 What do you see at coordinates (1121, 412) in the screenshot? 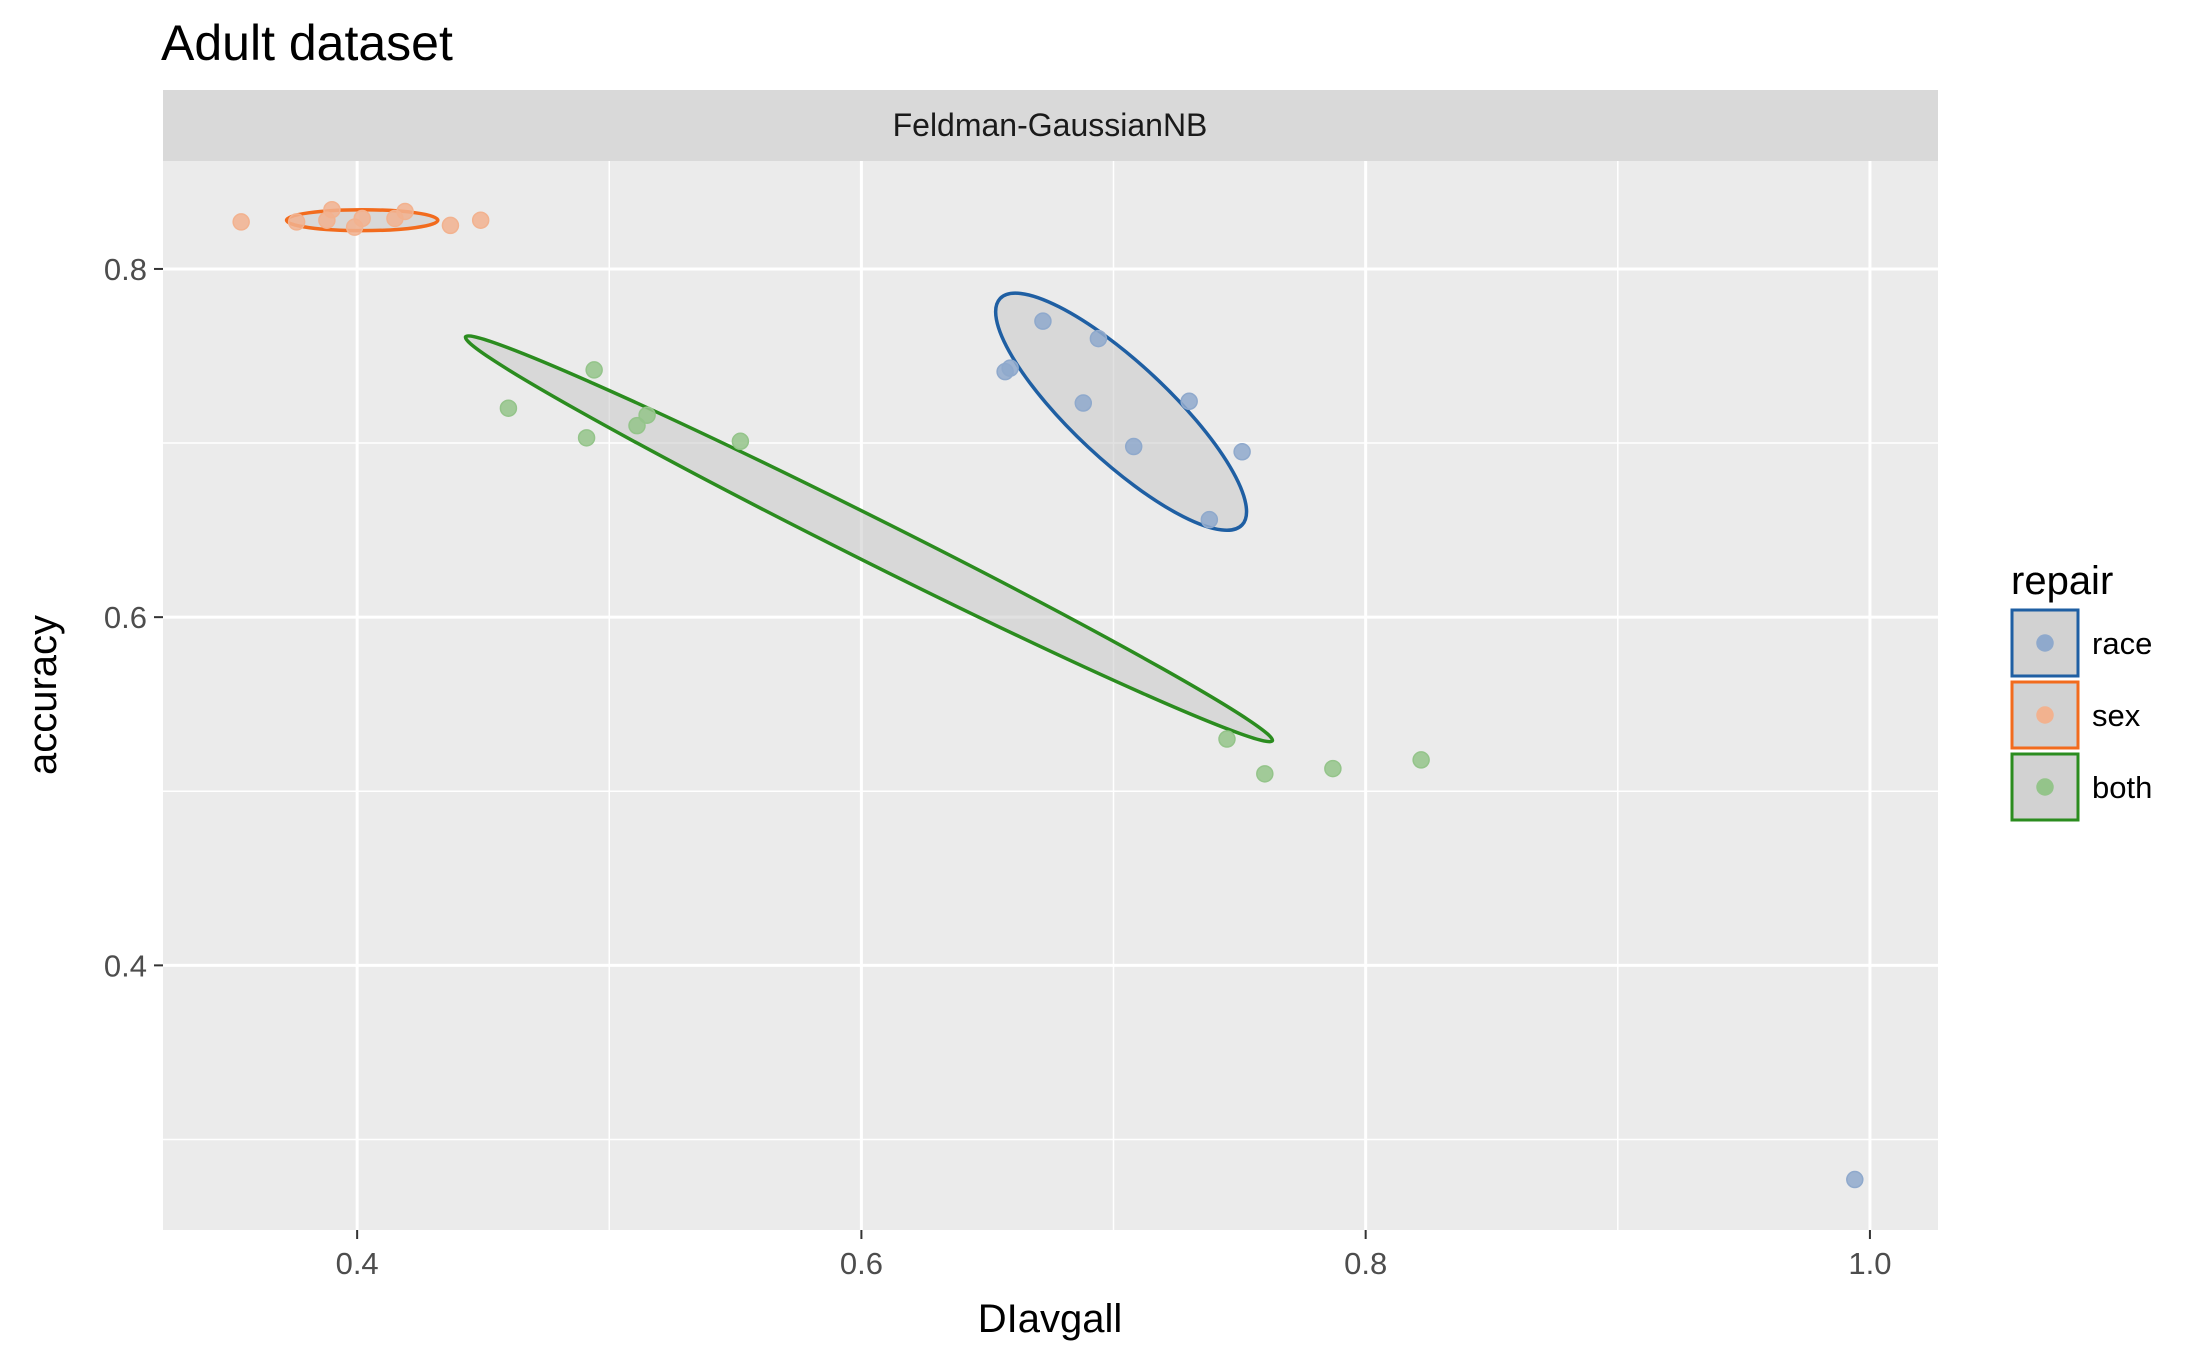
I see `ellipse-race` at bounding box center [1121, 412].